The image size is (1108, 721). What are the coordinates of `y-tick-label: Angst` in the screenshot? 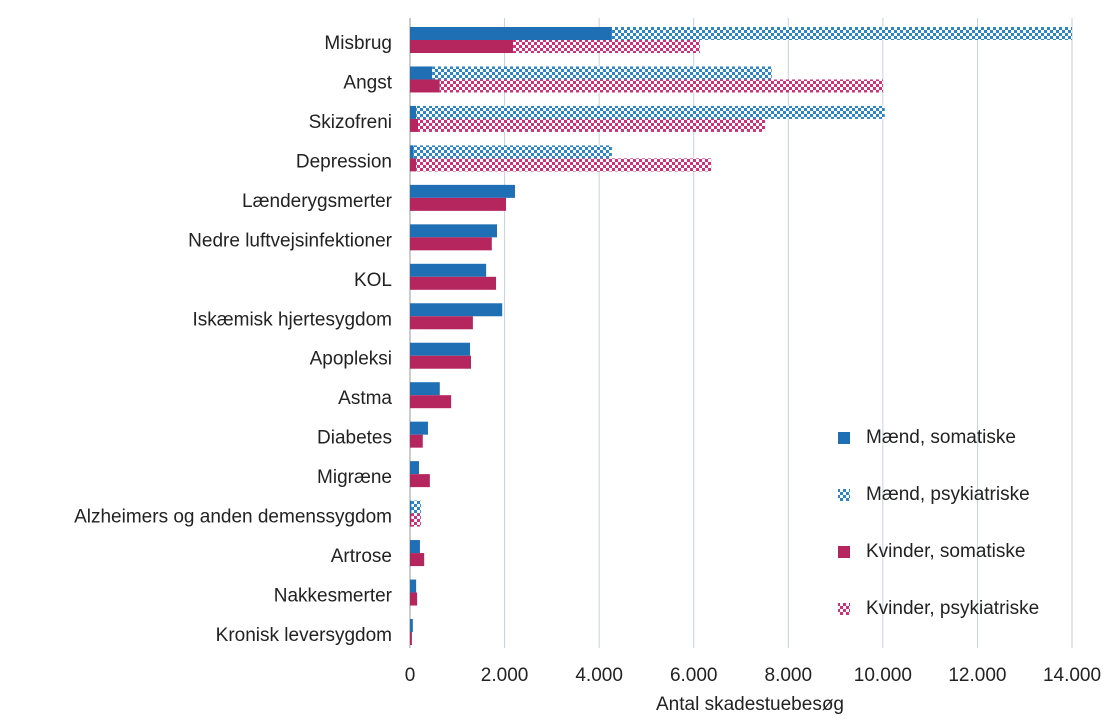 It's located at (367, 82).